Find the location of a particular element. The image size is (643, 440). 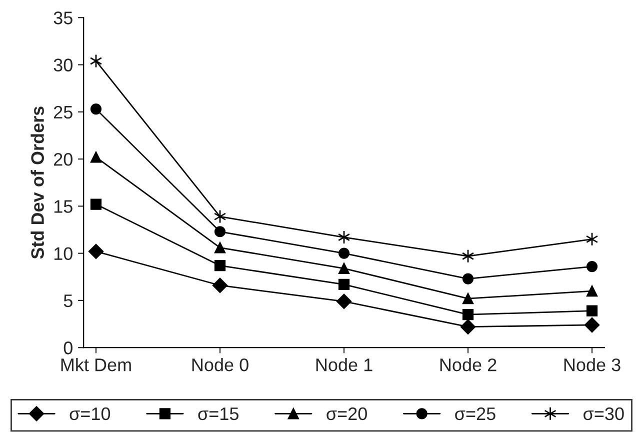

y-tick-label: 20 is located at coordinates (63, 159).